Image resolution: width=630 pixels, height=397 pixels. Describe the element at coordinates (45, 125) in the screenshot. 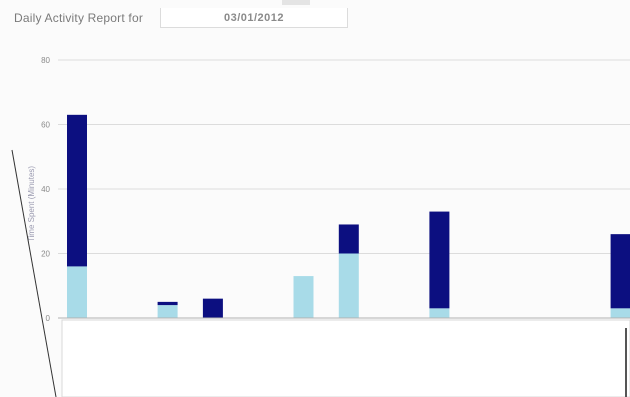

I see `y-tick-label: 60` at that location.